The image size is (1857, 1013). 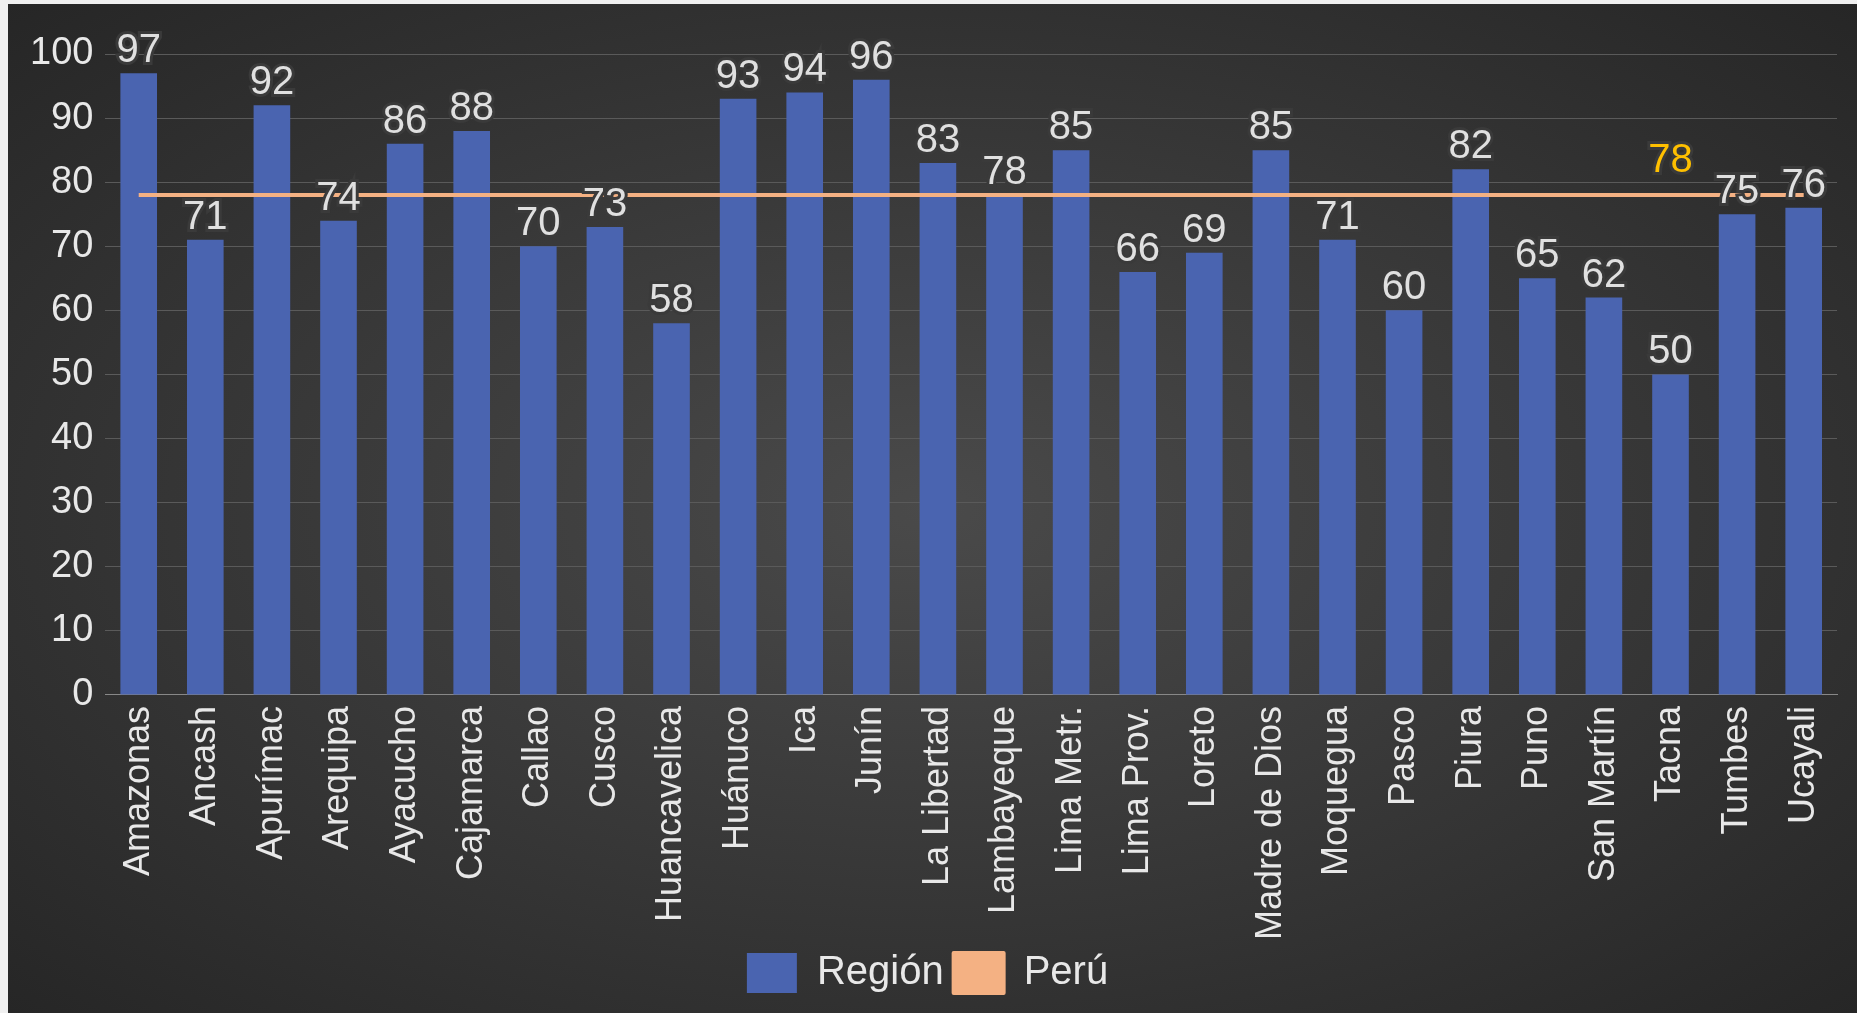 What do you see at coordinates (471, 105) in the screenshot?
I see `data-label: 88` at bounding box center [471, 105].